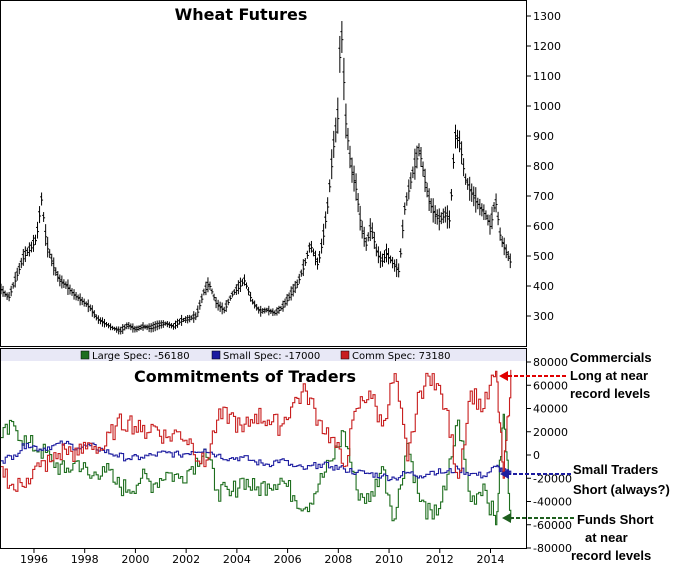  I want to click on legend-label-small-spec: Small Spec: -17000, so click(271, 356).